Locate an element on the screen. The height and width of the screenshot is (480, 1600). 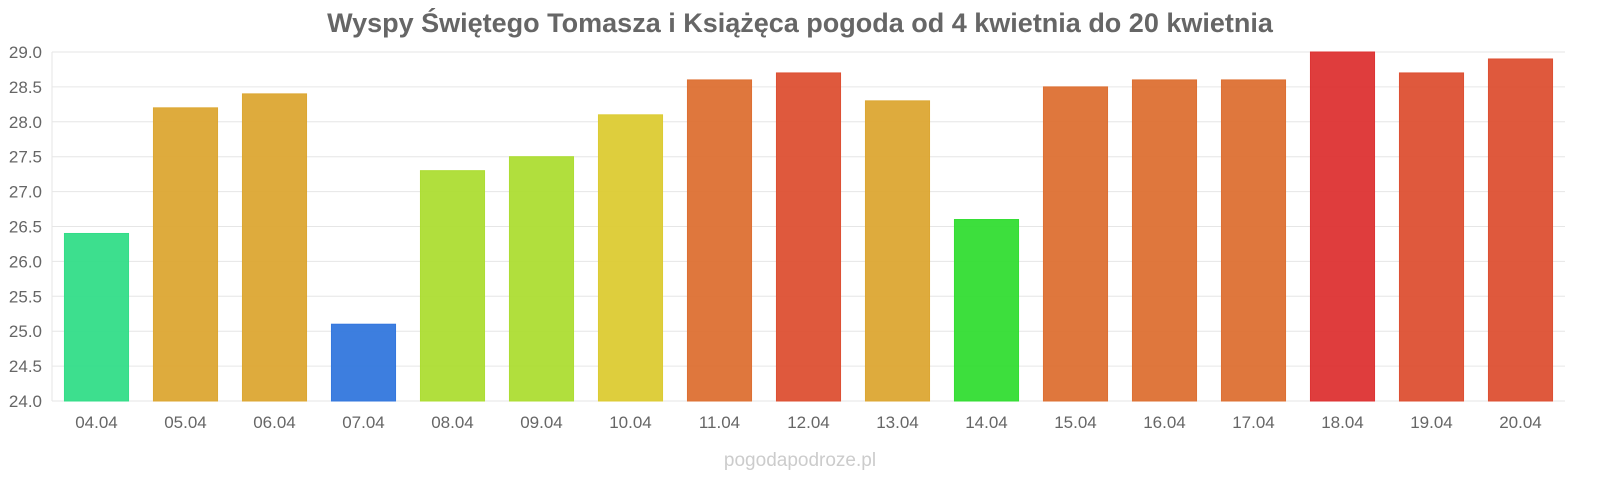
x-tick-label: 15.04 is located at coordinates (1075, 422).